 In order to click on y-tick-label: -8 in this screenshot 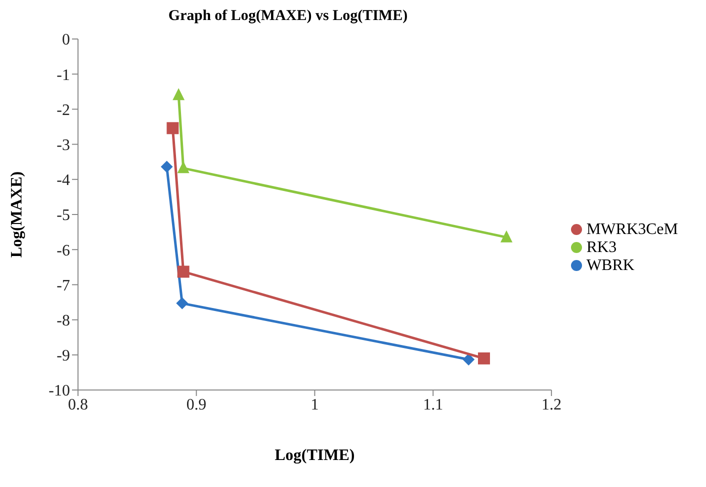, I will do `click(63, 321)`.